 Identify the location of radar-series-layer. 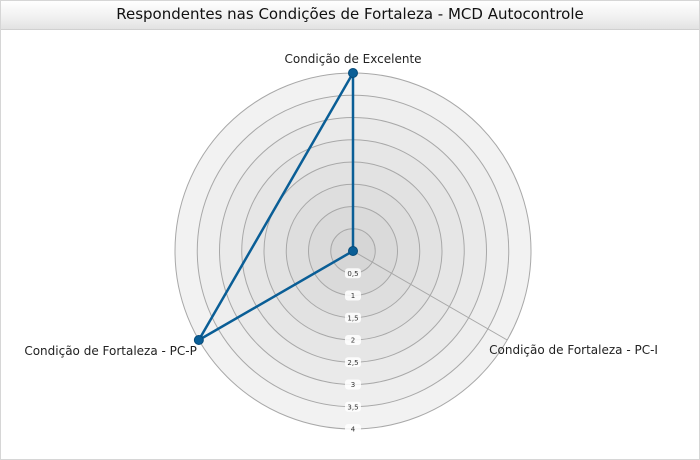
(275, 206).